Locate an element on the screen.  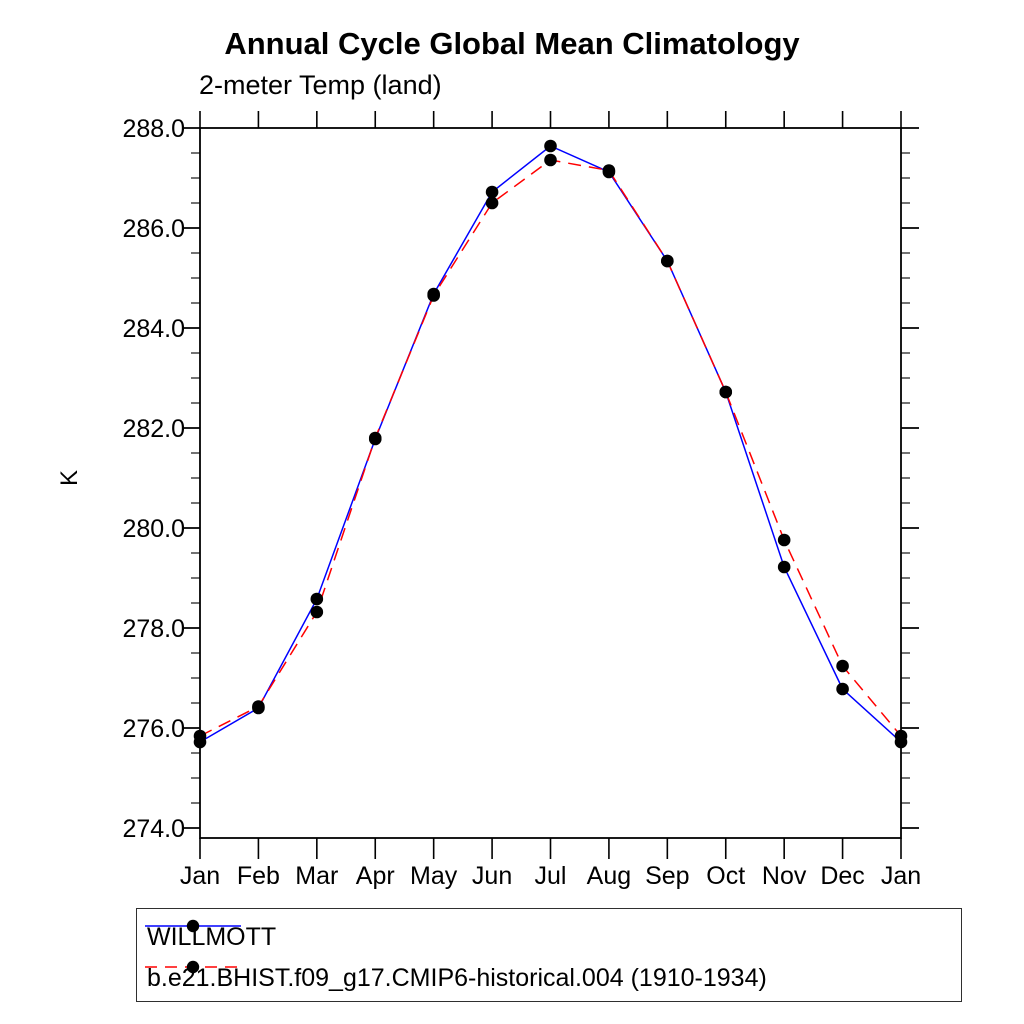
y-tick-label: 276.0 is located at coordinates (153, 729).